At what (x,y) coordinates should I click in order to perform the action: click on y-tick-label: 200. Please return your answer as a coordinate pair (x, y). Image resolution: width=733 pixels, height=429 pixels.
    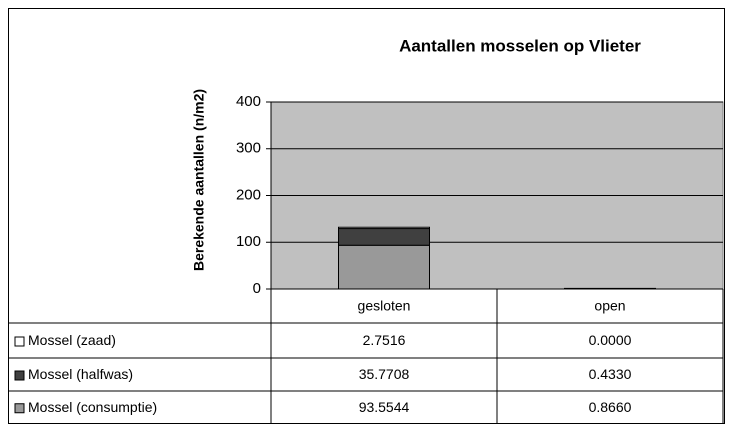
    Looking at the image, I should click on (248, 194).